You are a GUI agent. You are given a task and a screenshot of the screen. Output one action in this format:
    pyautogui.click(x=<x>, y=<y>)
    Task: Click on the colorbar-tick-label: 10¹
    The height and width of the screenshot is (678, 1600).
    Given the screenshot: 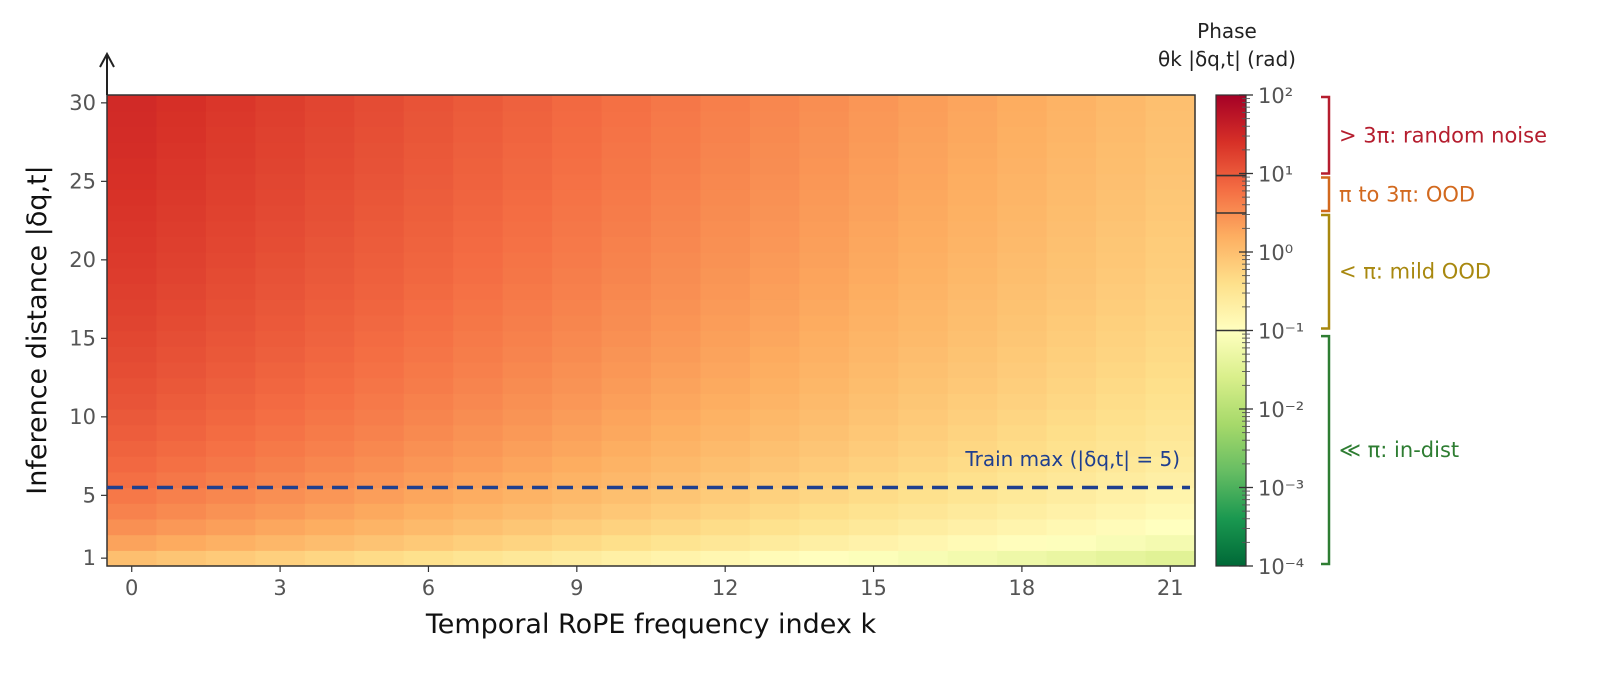 What is the action you would take?
    pyautogui.click(x=1275, y=175)
    